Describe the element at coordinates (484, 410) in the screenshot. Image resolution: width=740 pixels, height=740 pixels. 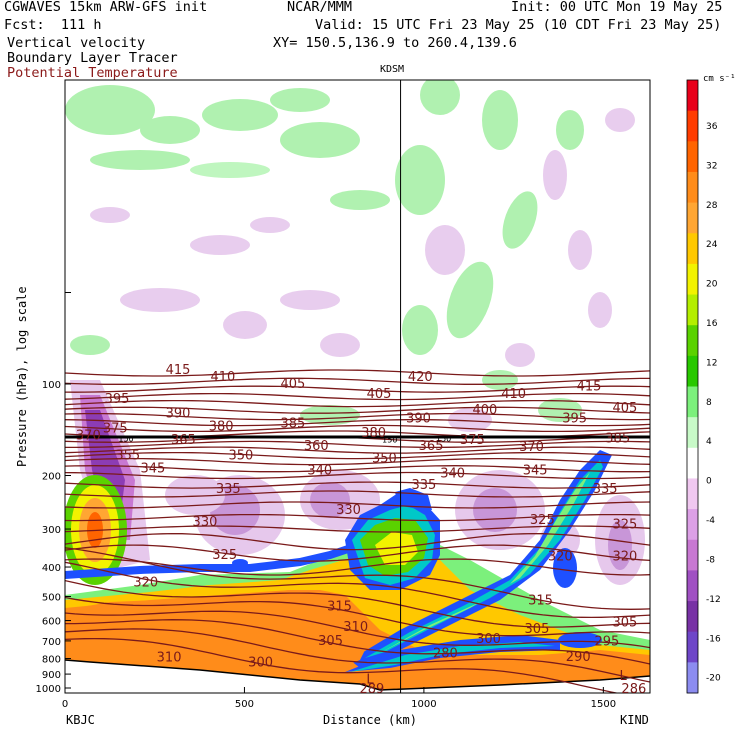
I see `theta-label: 400` at that location.